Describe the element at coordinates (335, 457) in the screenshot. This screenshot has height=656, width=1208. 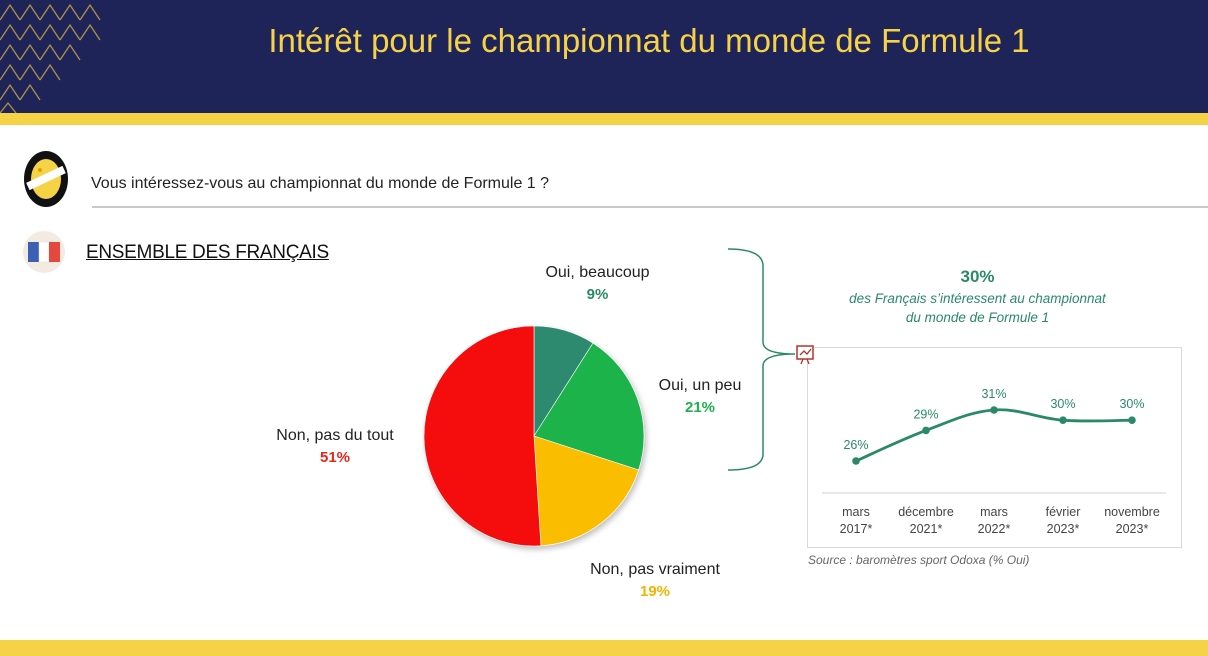
I see `pie-label-value: 51%` at that location.